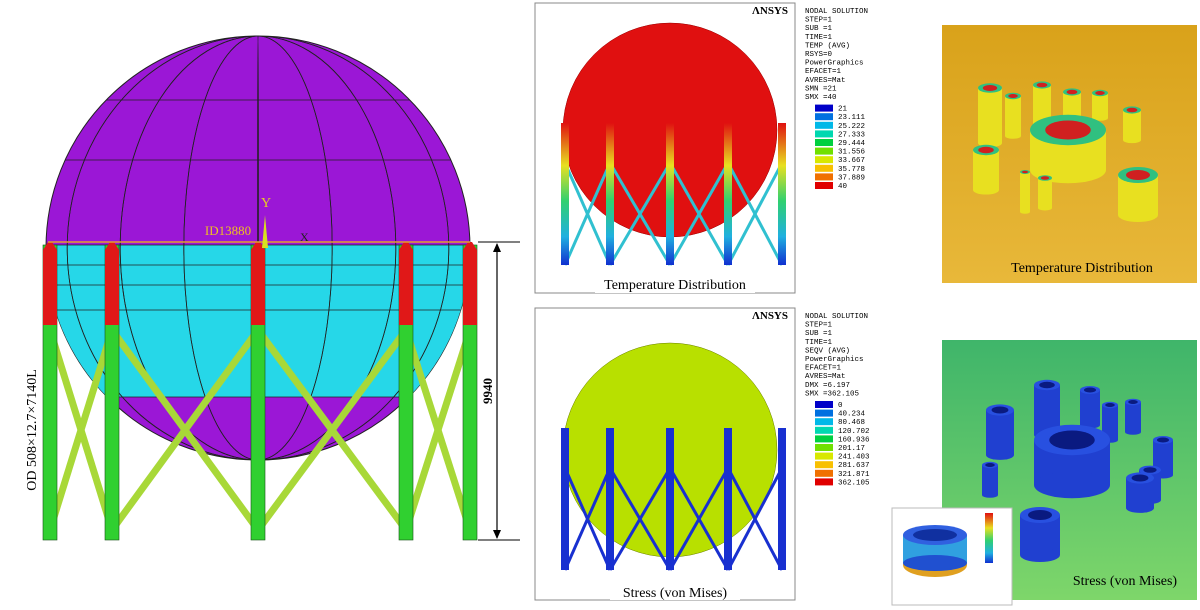  What do you see at coordinates (827, 386) in the screenshot?
I see `solution-info: DMX =6.197` at bounding box center [827, 386].